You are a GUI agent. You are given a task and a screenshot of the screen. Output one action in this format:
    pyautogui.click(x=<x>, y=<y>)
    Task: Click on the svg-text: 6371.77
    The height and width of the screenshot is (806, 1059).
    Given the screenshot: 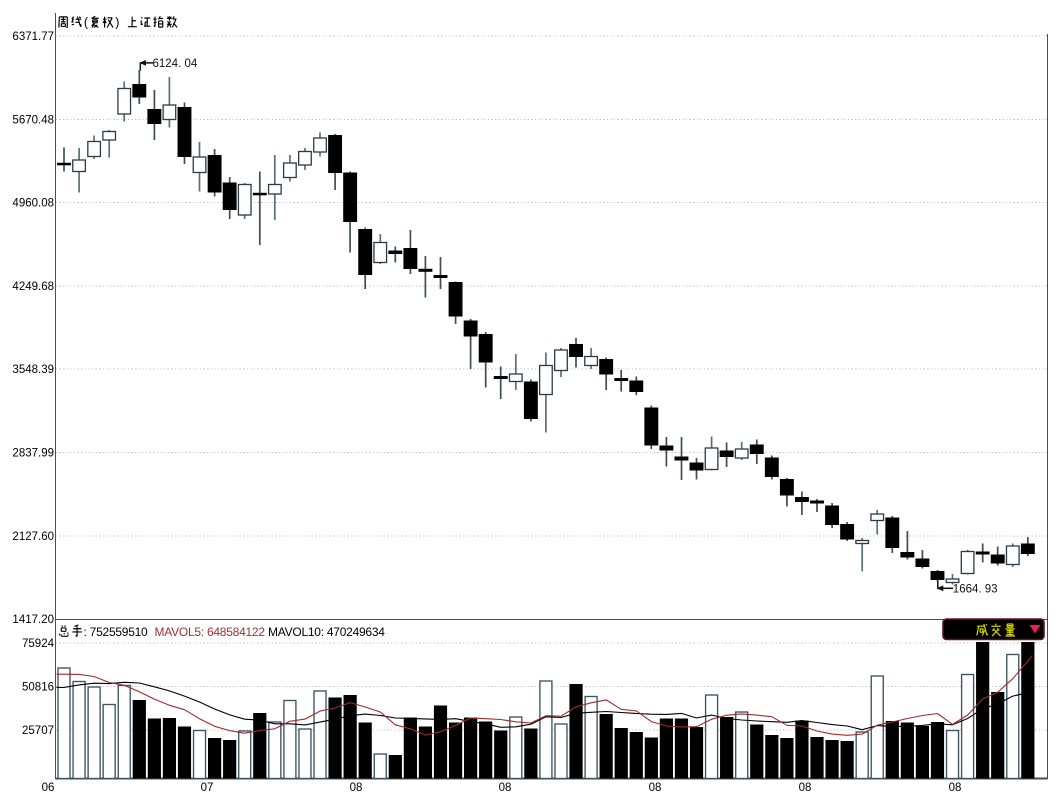 What is the action you would take?
    pyautogui.click(x=33, y=37)
    